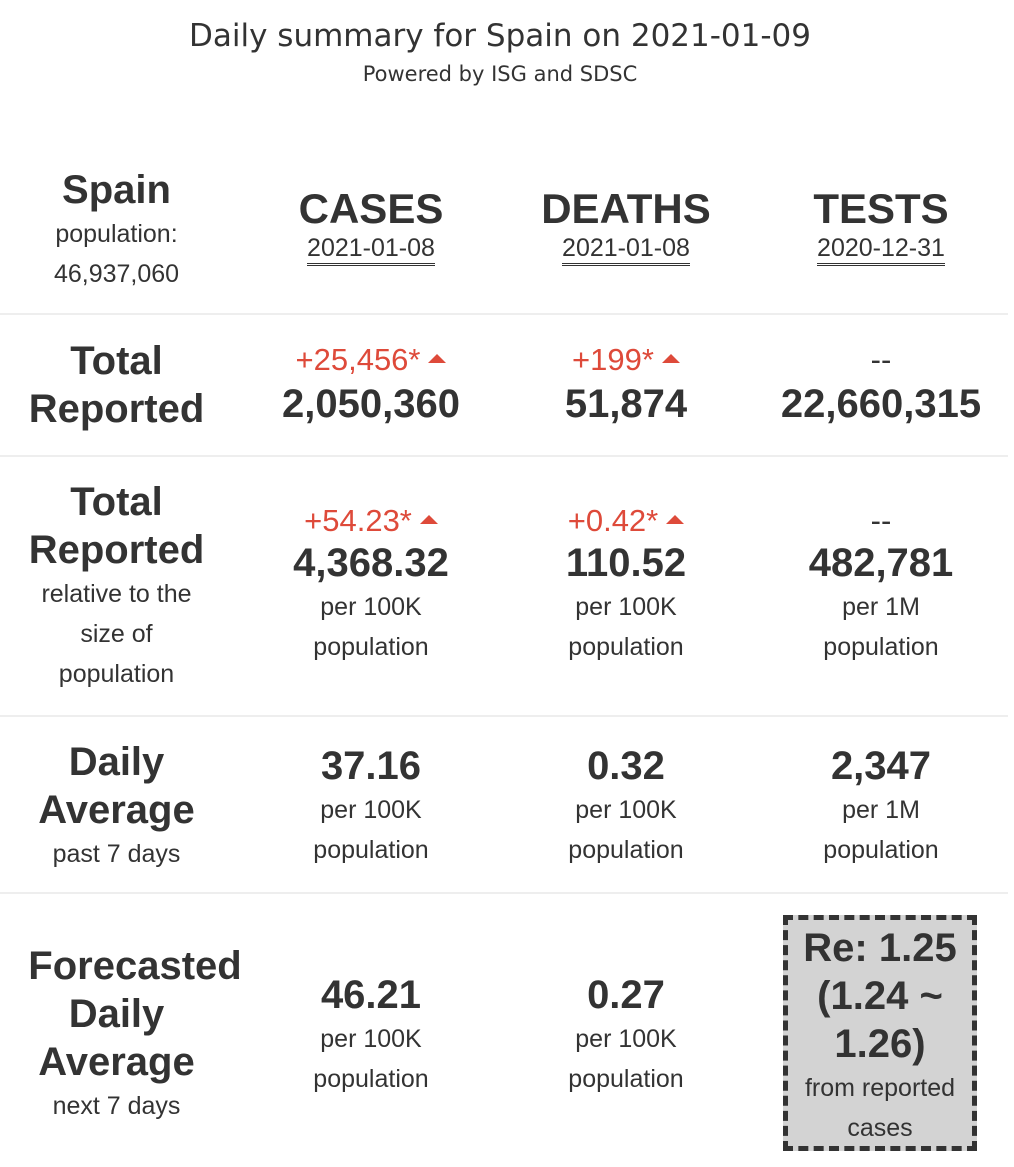 This screenshot has height=1167, width=1014. What do you see at coordinates (626, 521) in the screenshot?
I see `relative-deaths-delta: +0.42*` at bounding box center [626, 521].